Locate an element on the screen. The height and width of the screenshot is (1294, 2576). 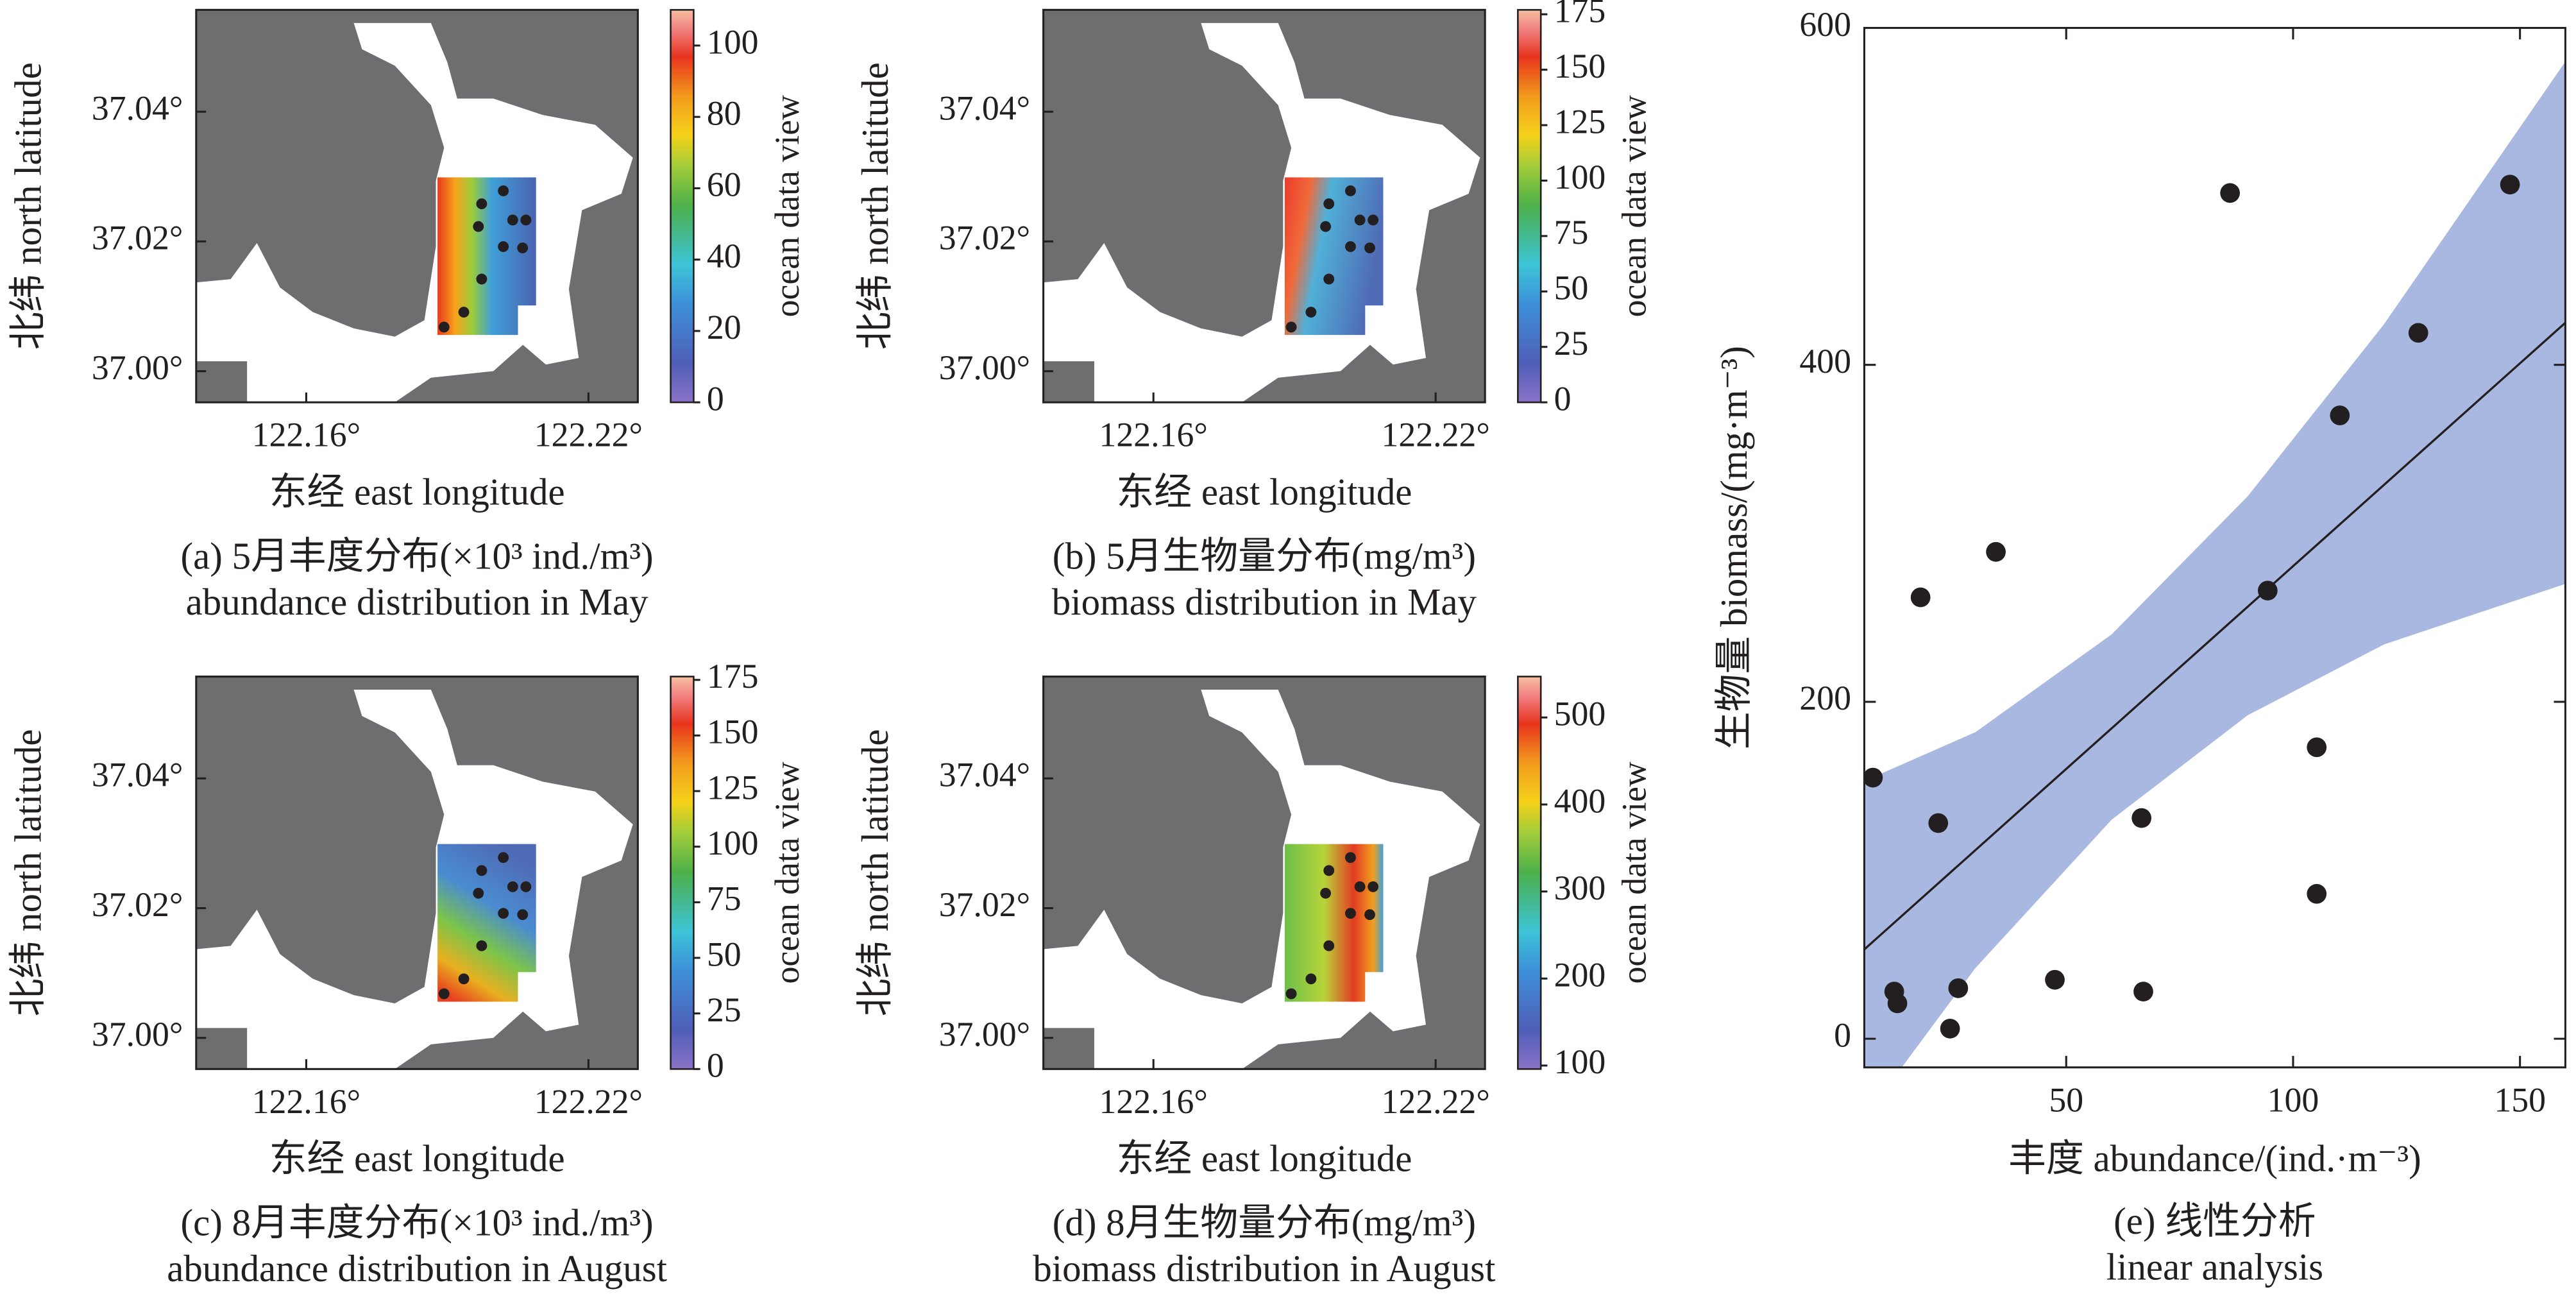
map-frame is located at coordinates (417, 873).